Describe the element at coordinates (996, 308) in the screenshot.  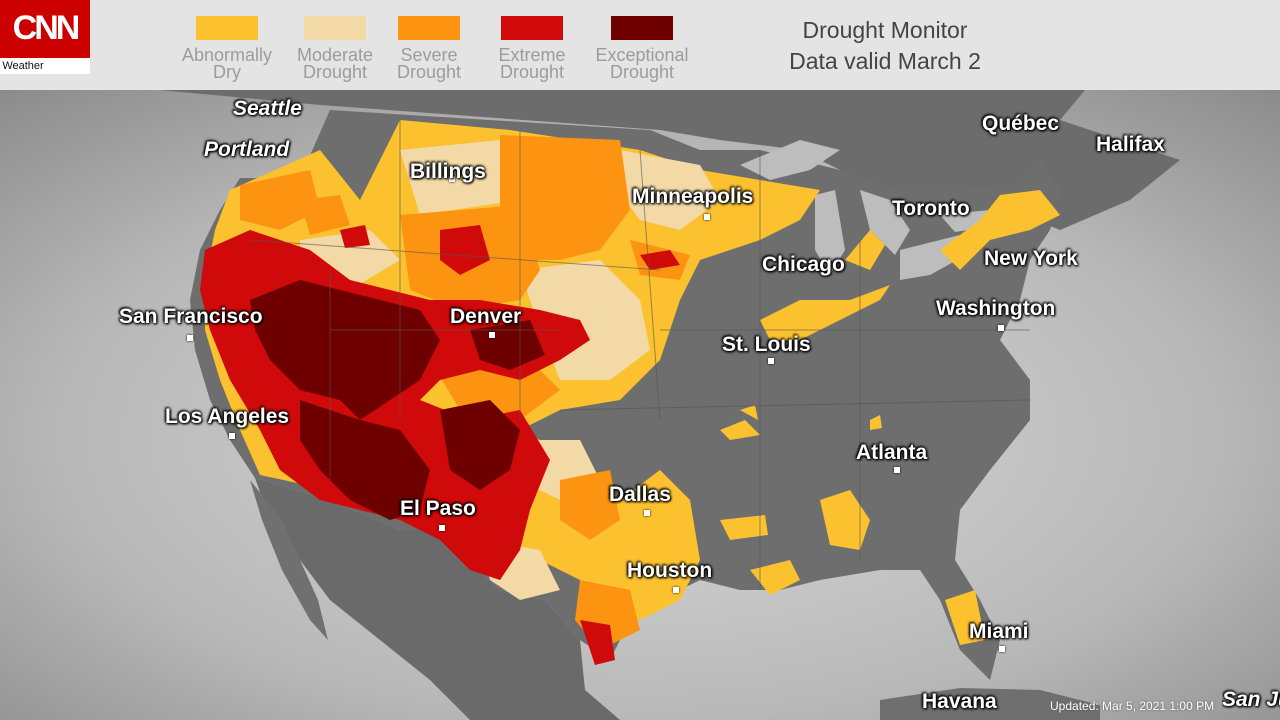
I see `city-label-washington: Washington` at that location.